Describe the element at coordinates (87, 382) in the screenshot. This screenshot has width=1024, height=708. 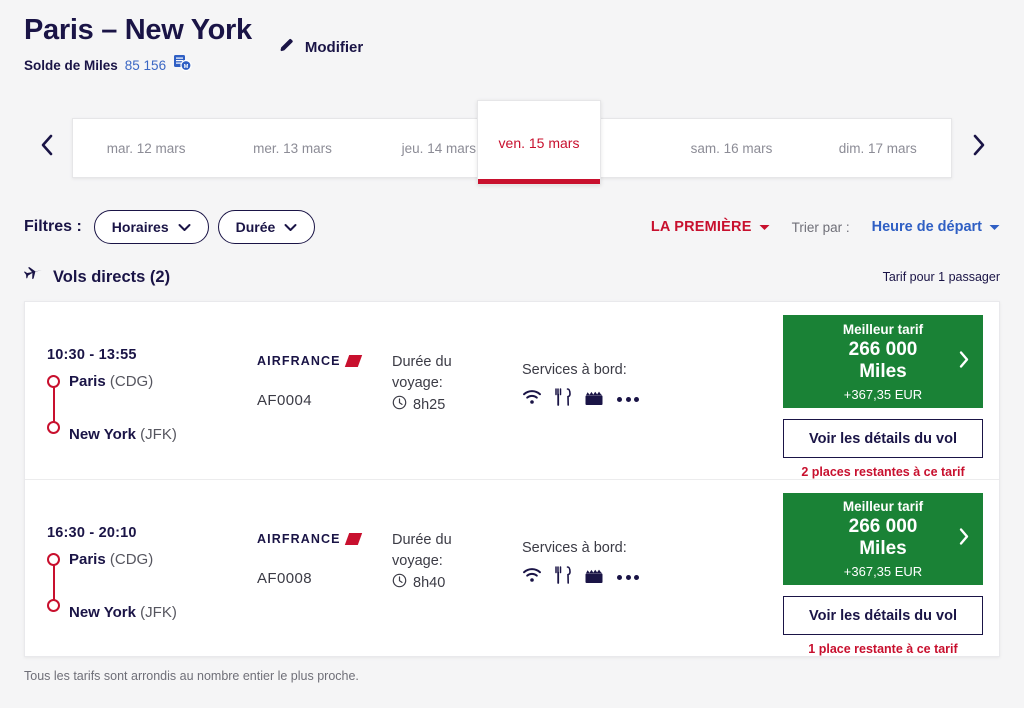
I see `departure-city-name: Paris` at that location.